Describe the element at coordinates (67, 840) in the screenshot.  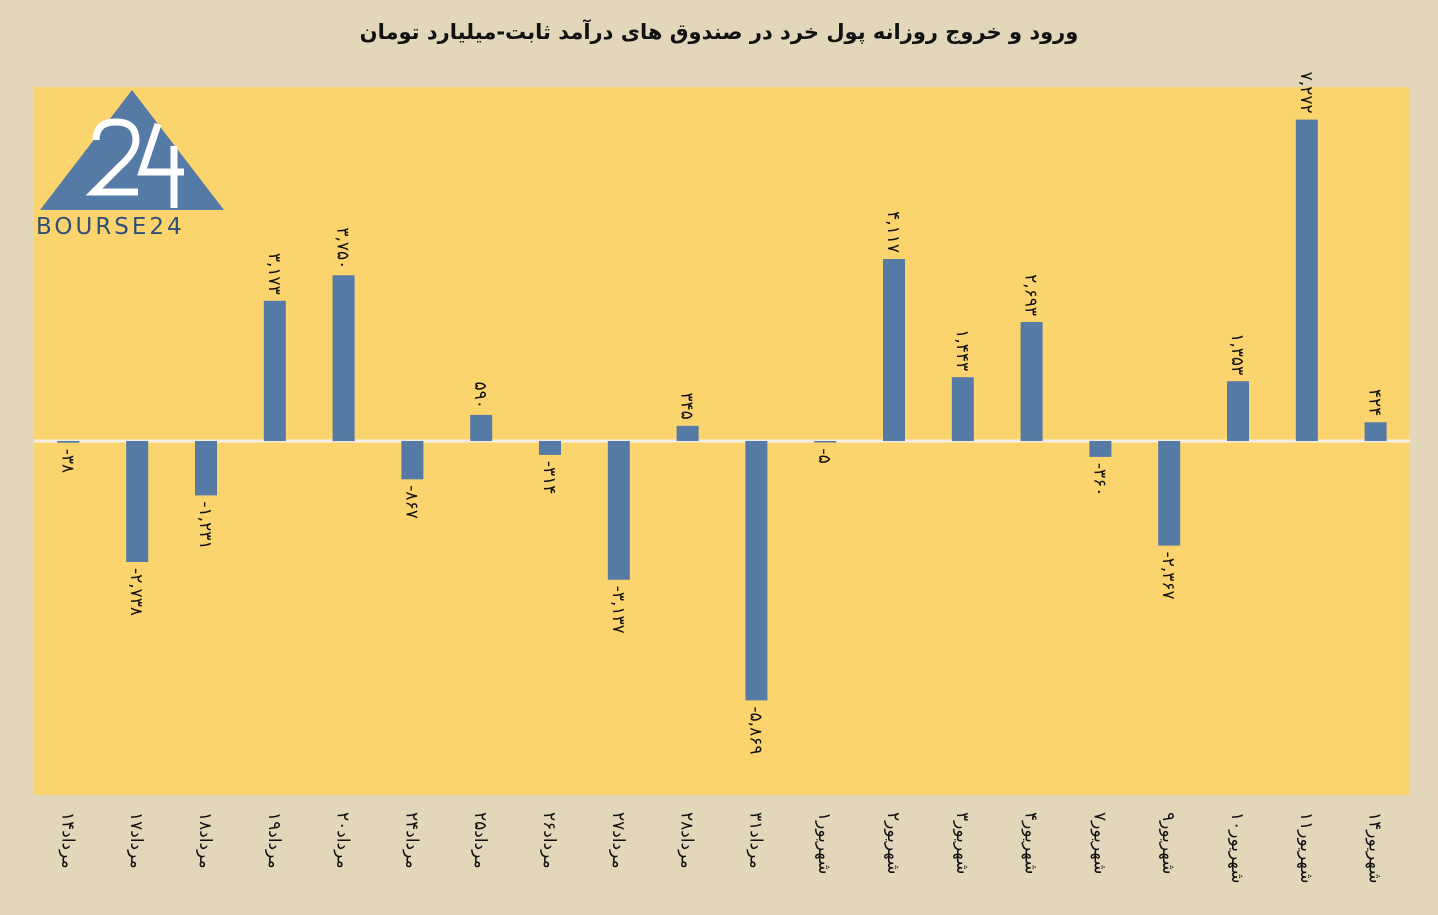
I see `category-label-0: ۱۴مرداد` at that location.